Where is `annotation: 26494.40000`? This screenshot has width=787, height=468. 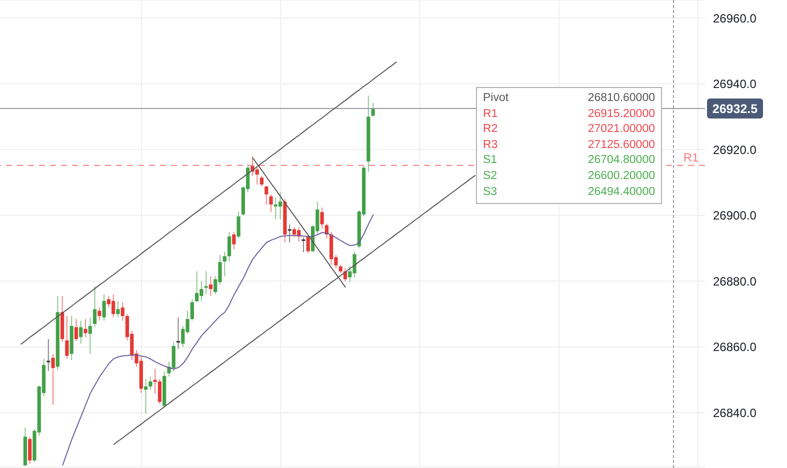 annotation: 26494.40000 is located at coordinates (621, 192).